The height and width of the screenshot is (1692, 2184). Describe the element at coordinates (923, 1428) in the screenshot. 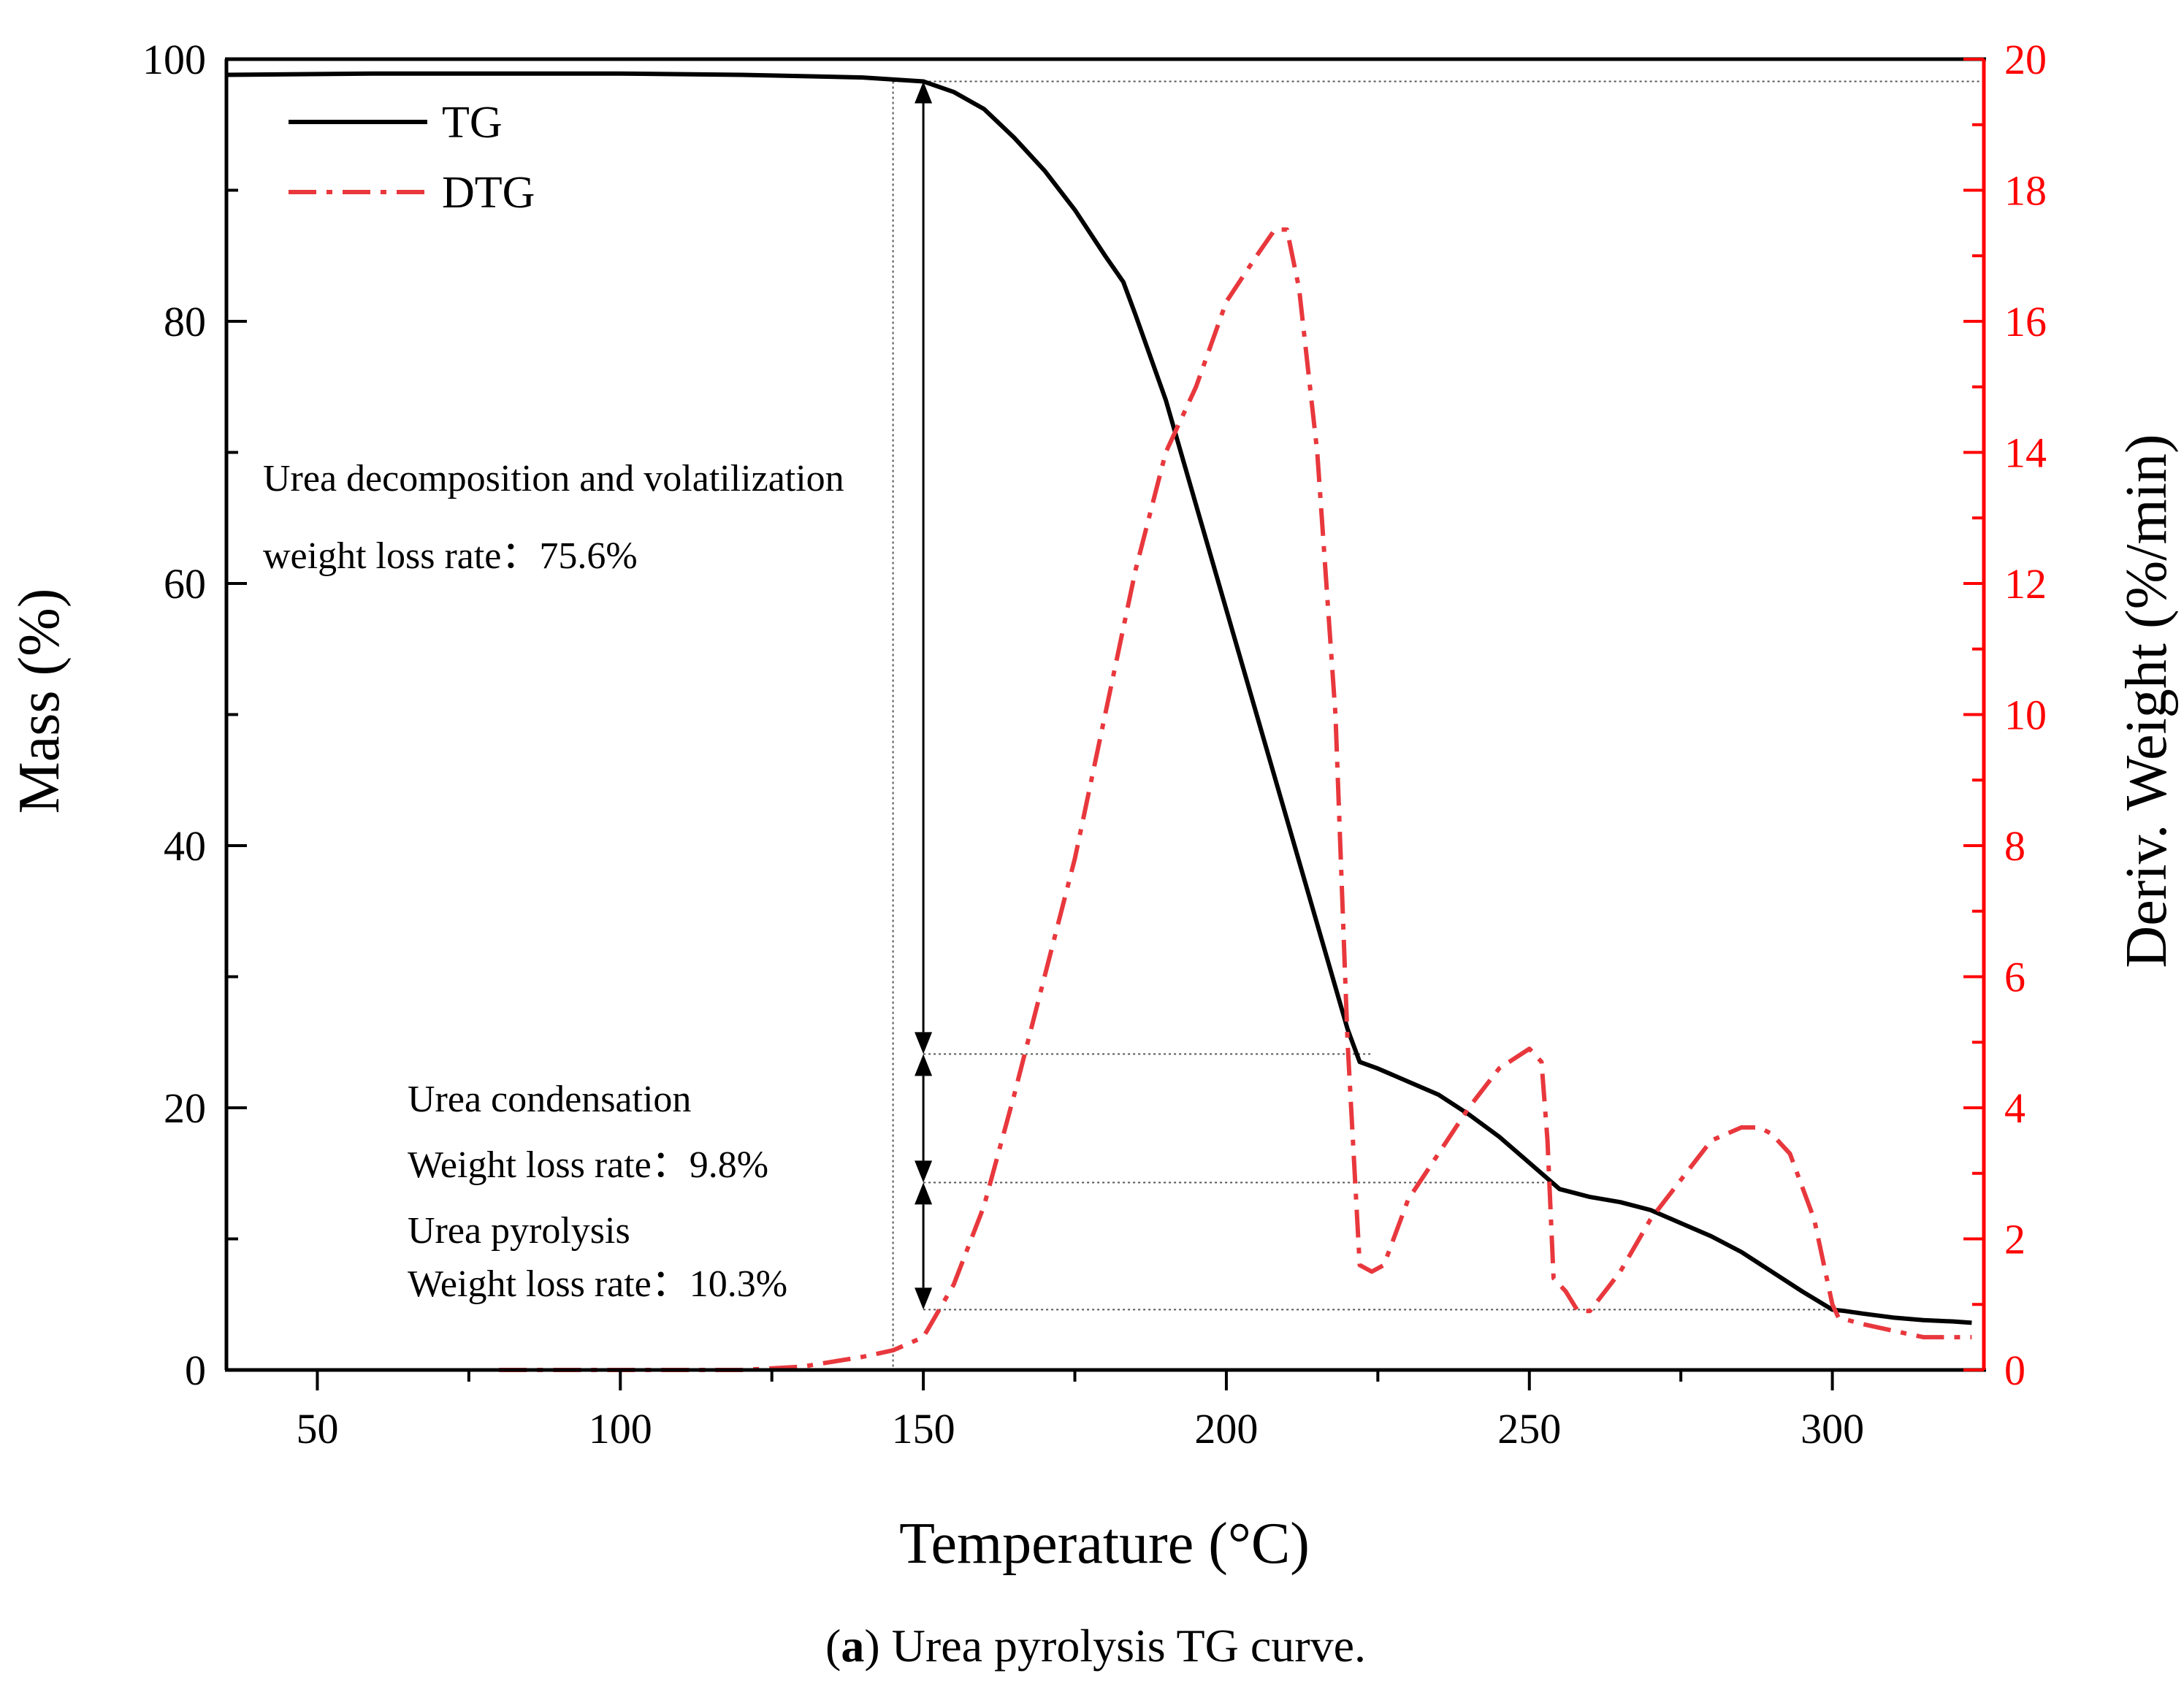

I see `x-tick-label: 150` at that location.